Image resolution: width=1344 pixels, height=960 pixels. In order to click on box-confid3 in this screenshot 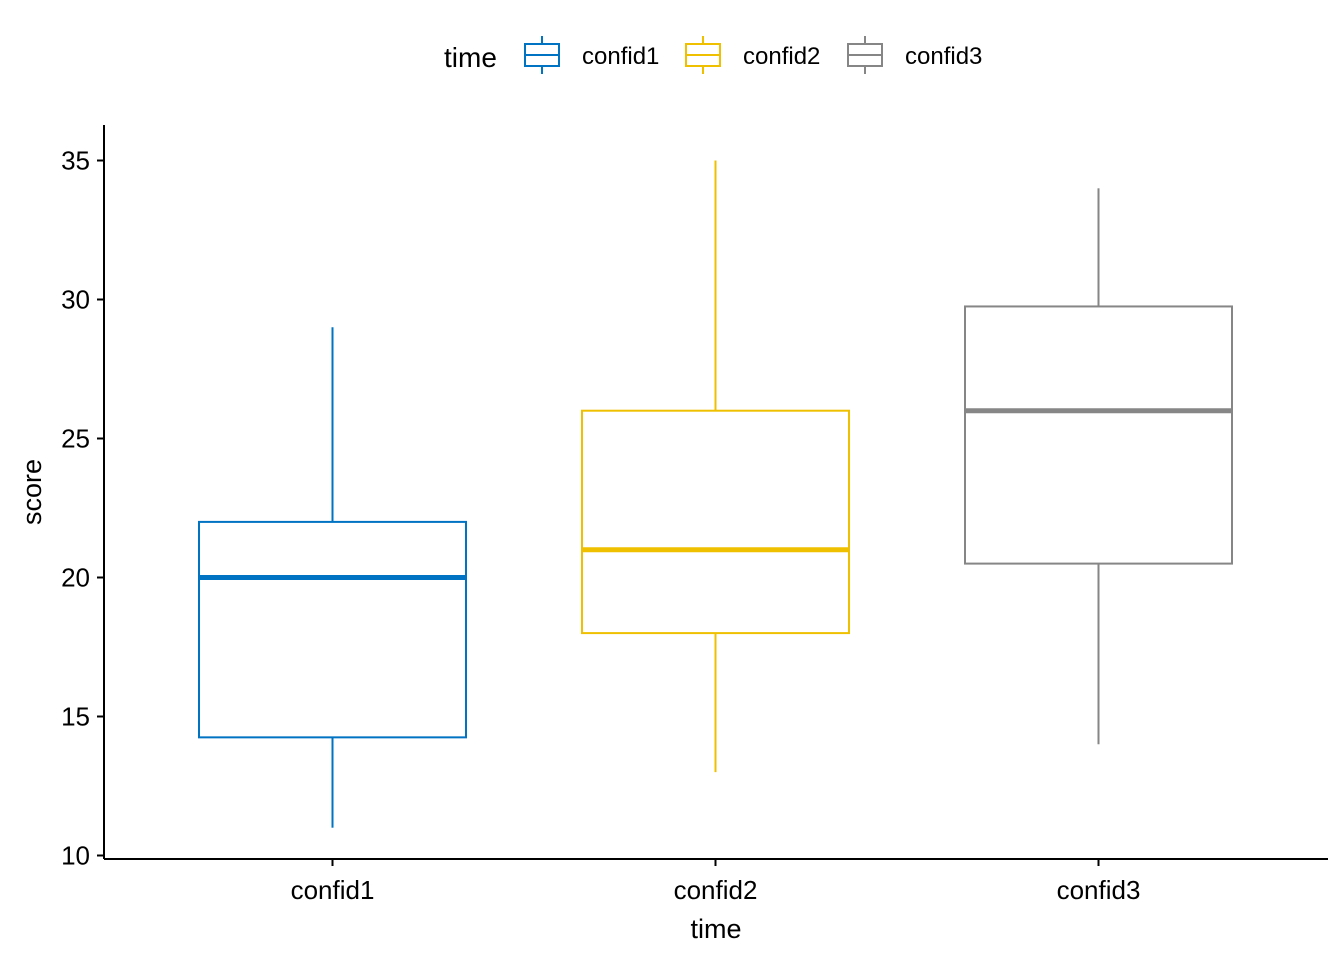, I will do `click(1098, 466)`.